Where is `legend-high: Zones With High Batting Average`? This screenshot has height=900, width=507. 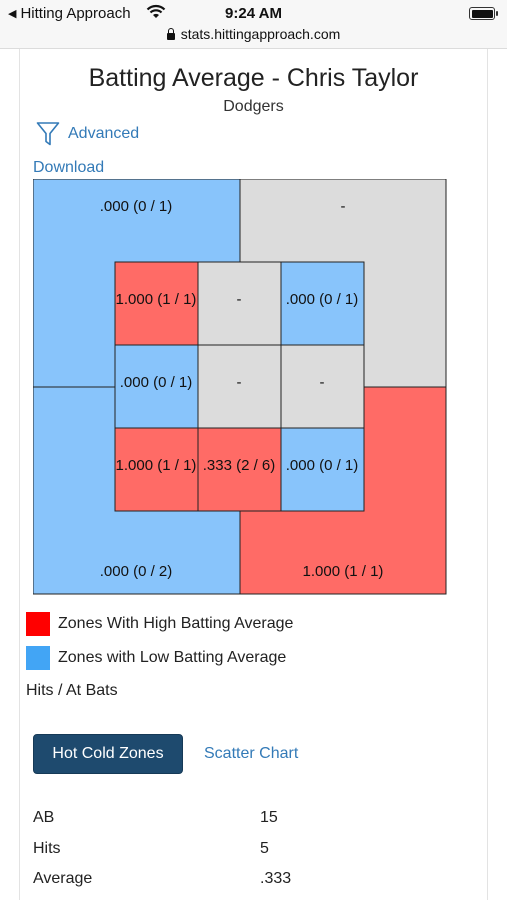 legend-high: Zones With High Batting Average is located at coordinates (159, 624).